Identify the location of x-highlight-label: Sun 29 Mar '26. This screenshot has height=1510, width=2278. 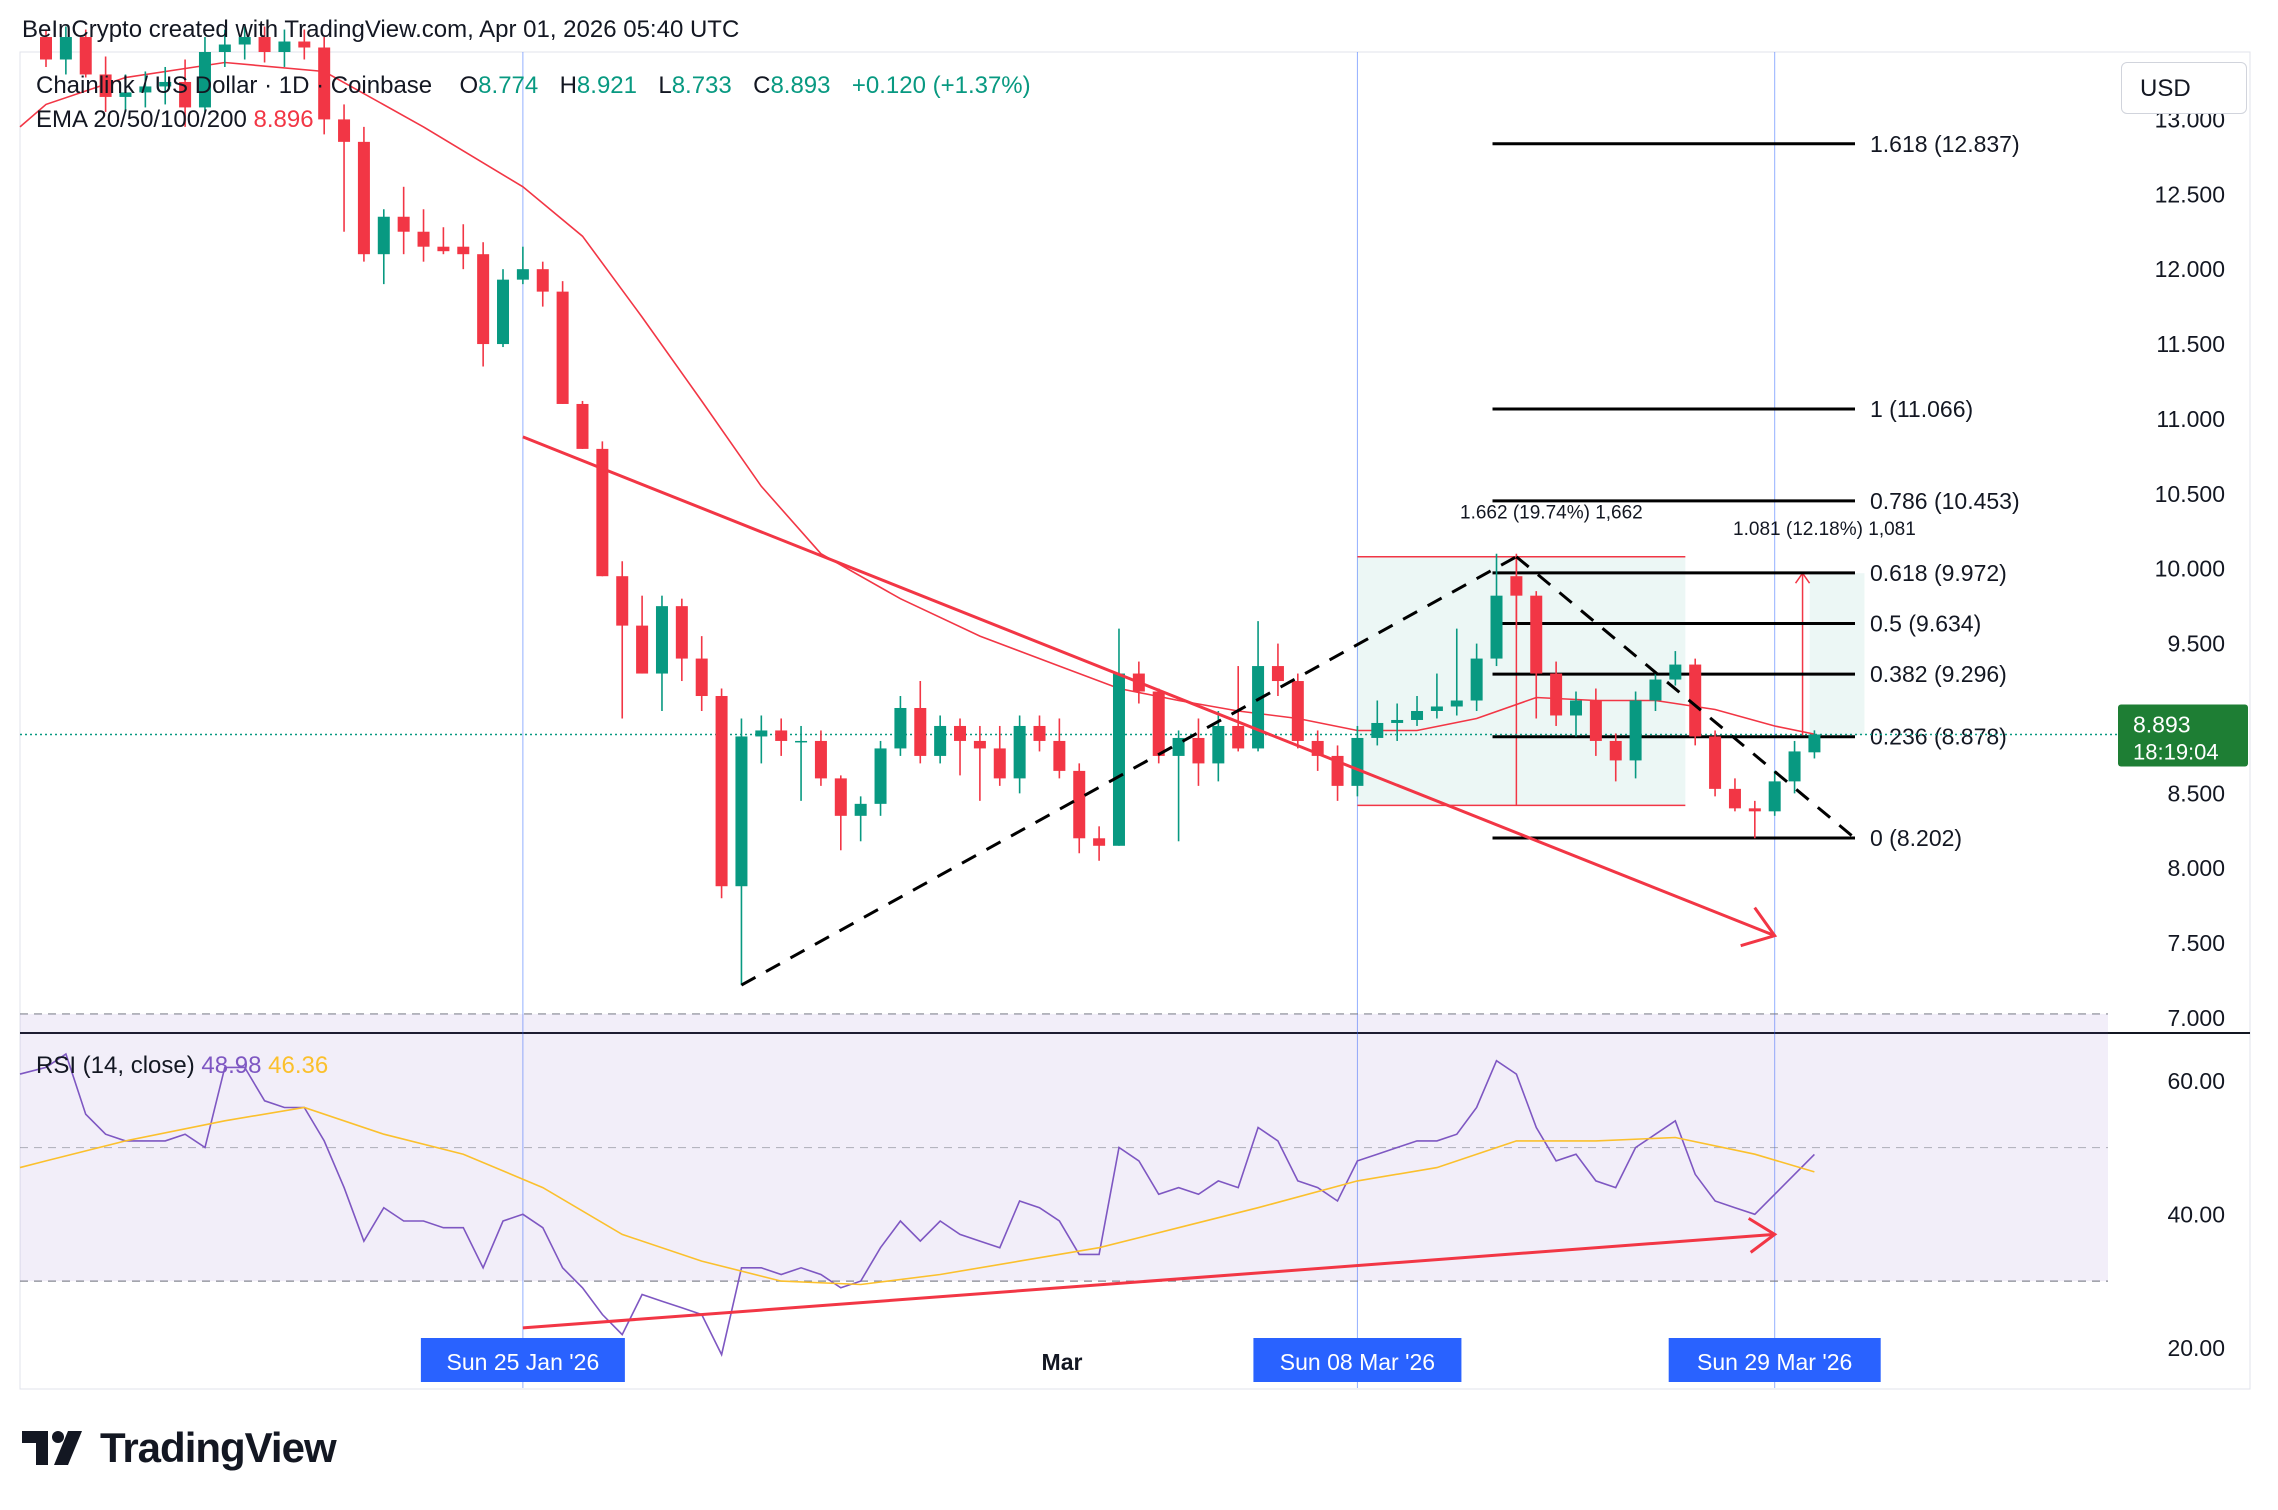
(1774, 1362).